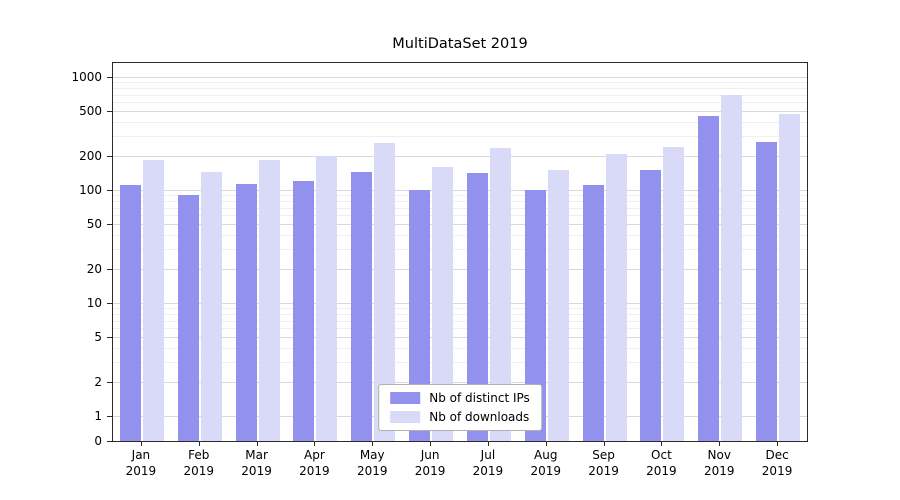  What do you see at coordinates (86, 77) in the screenshot?
I see `y-tick-label: 1000` at bounding box center [86, 77].